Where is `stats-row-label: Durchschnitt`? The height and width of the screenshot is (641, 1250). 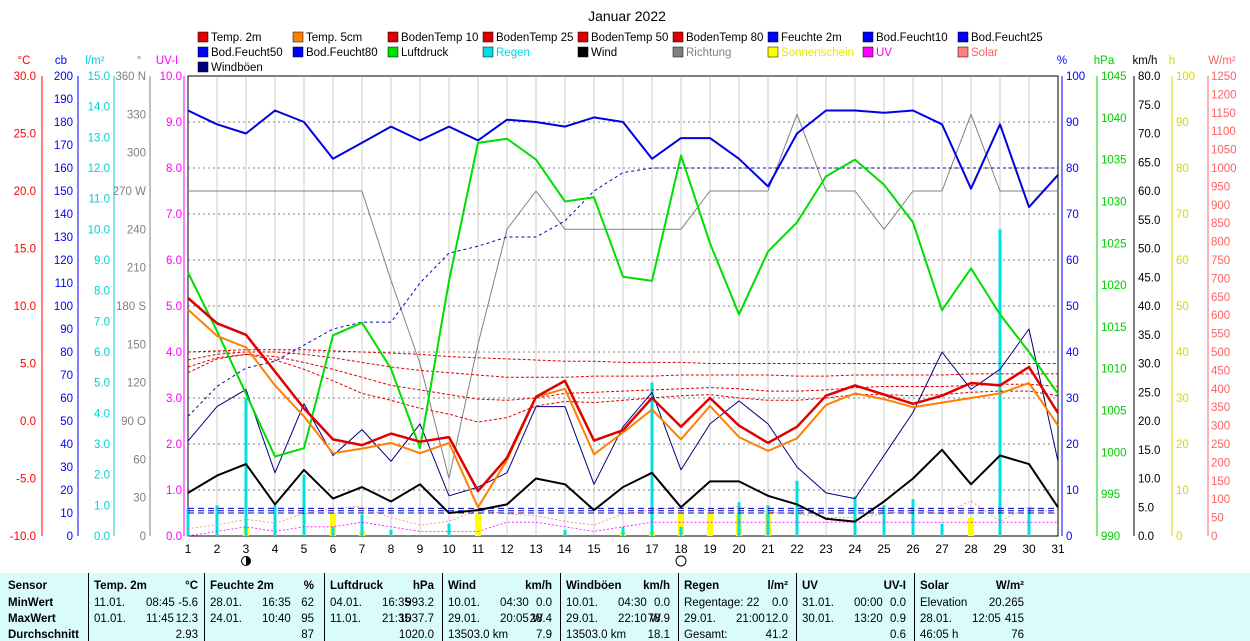
stats-row-label: Durchschnitt is located at coordinates (43, 635).